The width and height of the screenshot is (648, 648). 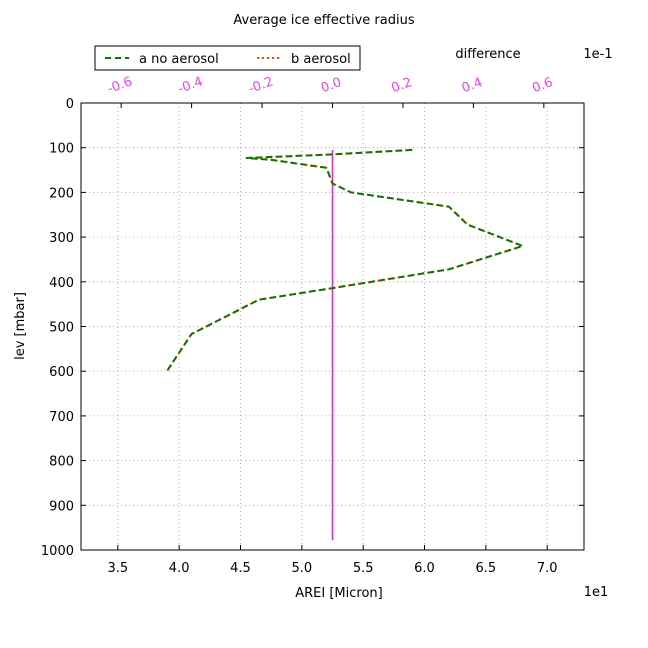 What do you see at coordinates (401, 85) in the screenshot?
I see `top-tick-label: 0.2` at bounding box center [401, 85].